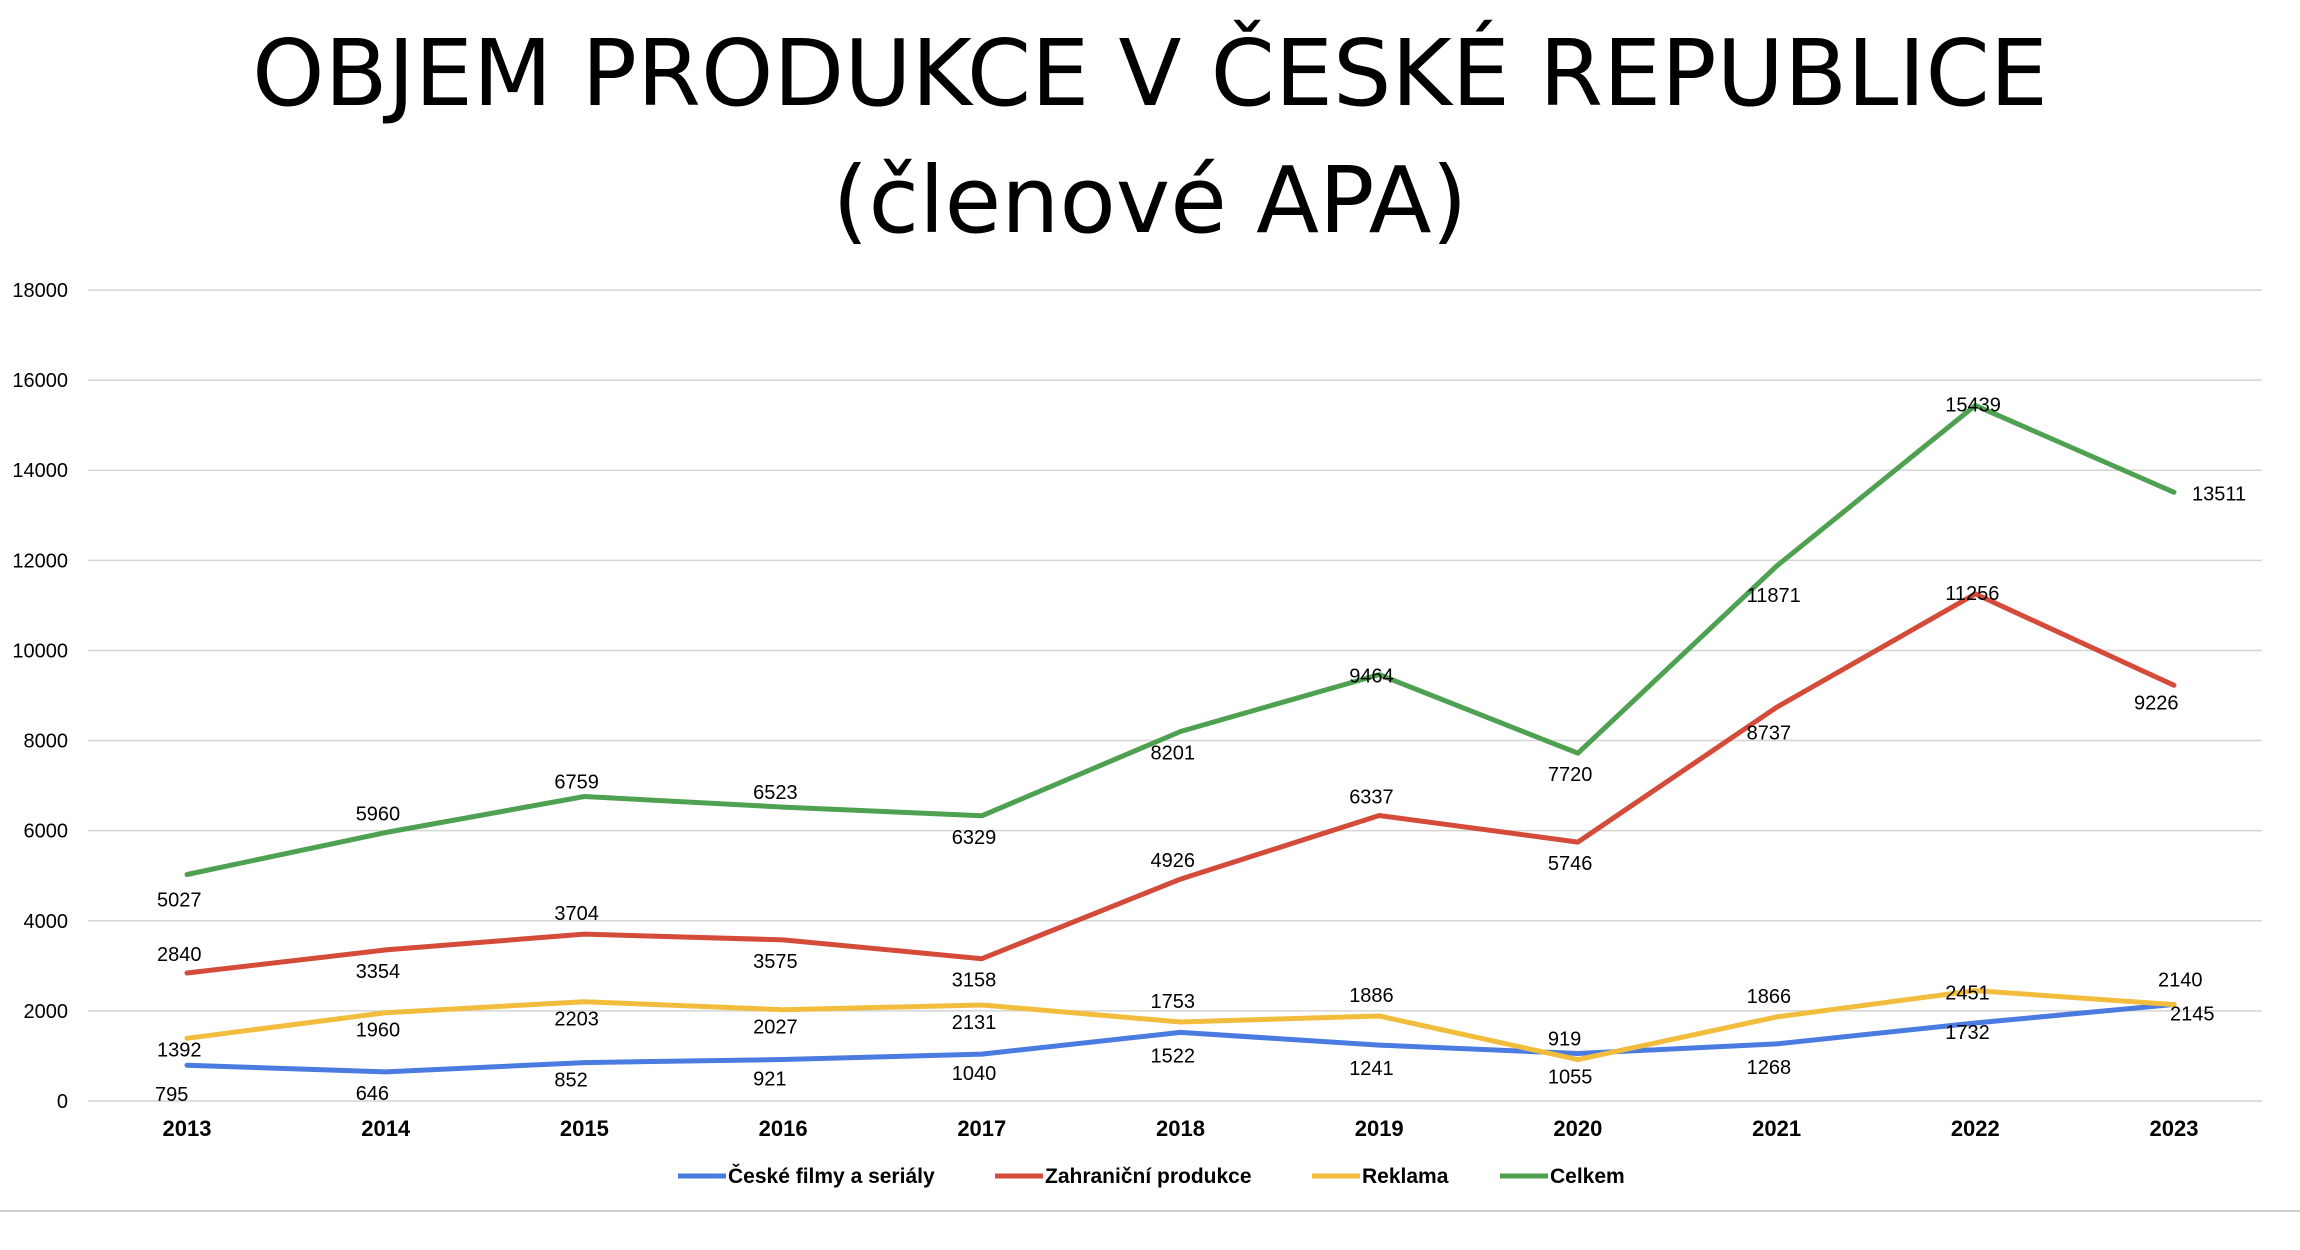 The height and width of the screenshot is (1250, 2300). Describe the element at coordinates (171, 1095) in the screenshot. I see `data-label: 795` at that location.